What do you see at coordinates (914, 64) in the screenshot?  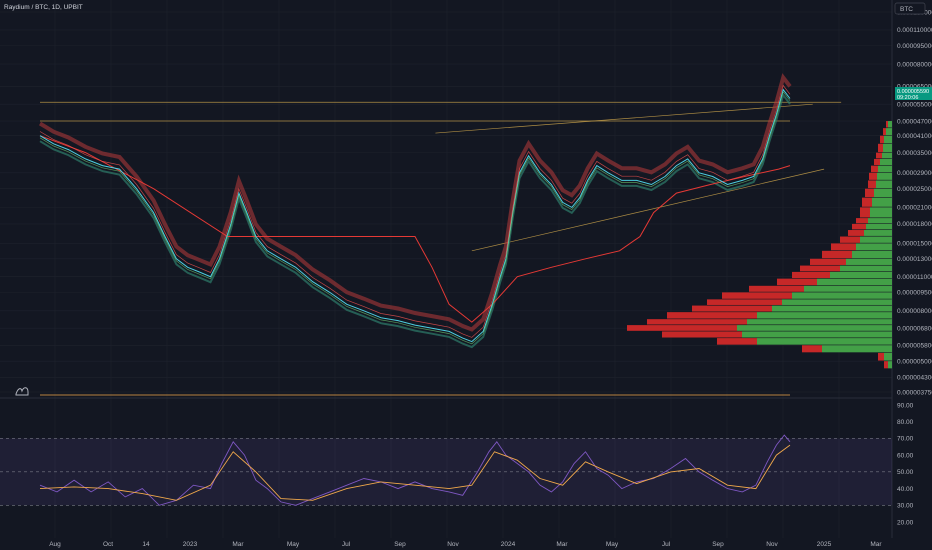 I see `price-tick-label: 0.000080000` at bounding box center [914, 64].